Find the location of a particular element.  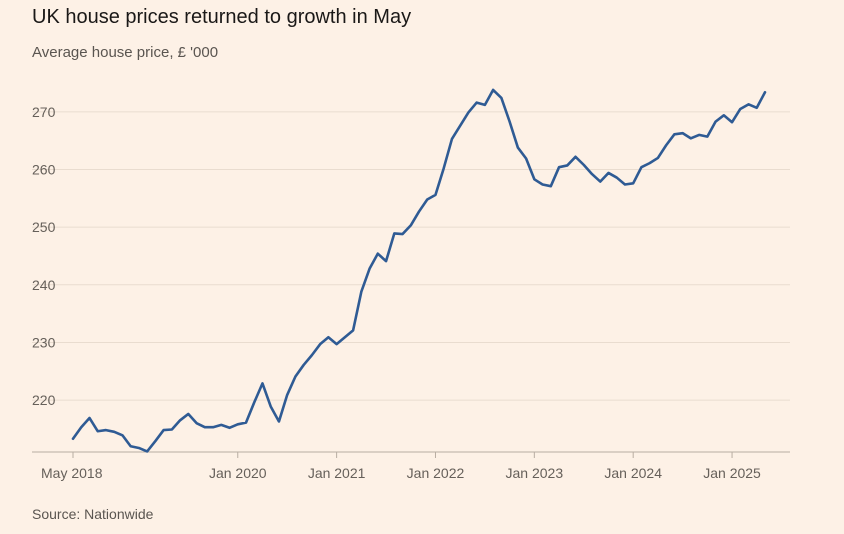

x-tick-label: May 2018 is located at coordinates (72, 473).